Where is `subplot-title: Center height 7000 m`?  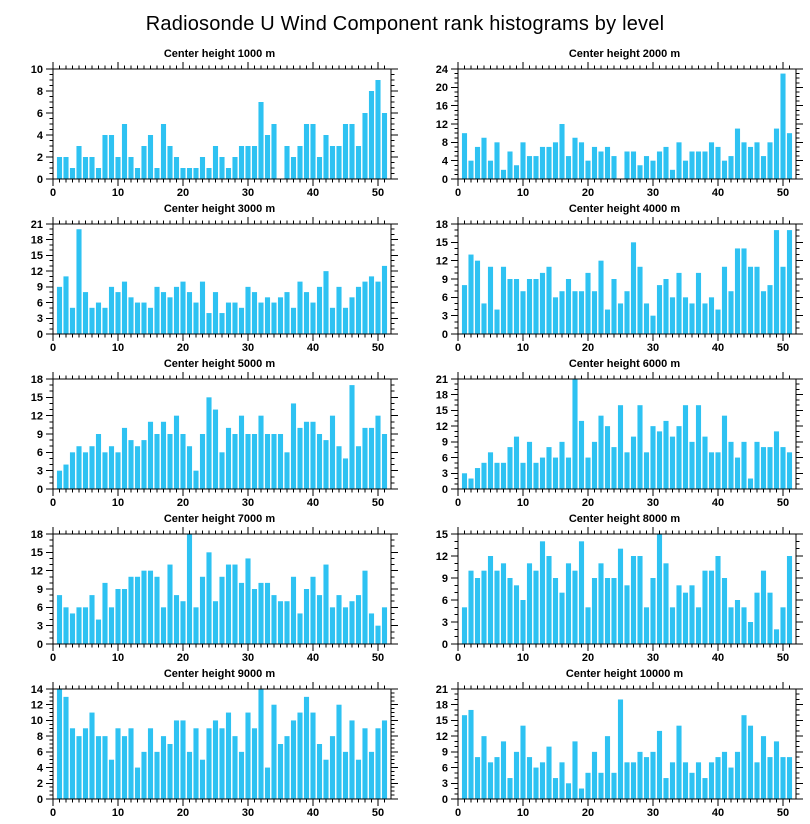
subplot-title: Center height 7000 m is located at coordinates (219, 519).